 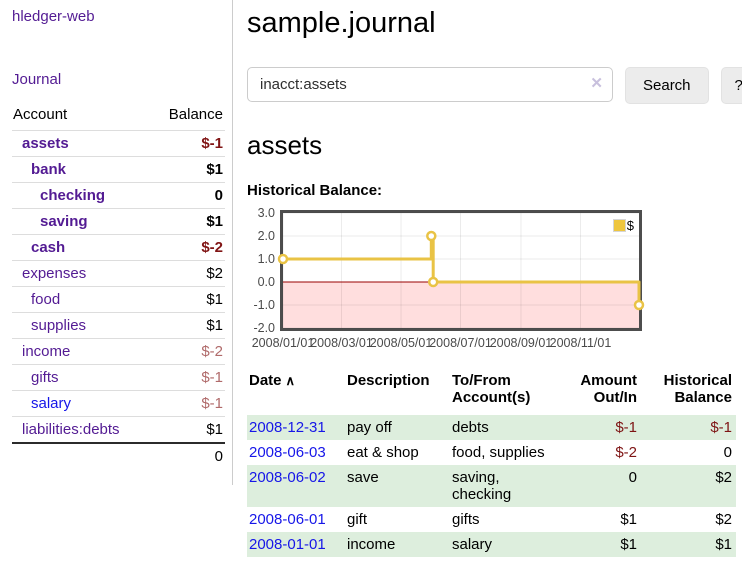 What do you see at coordinates (383, 452) in the screenshot?
I see `transaction-description: eat & shop` at bounding box center [383, 452].